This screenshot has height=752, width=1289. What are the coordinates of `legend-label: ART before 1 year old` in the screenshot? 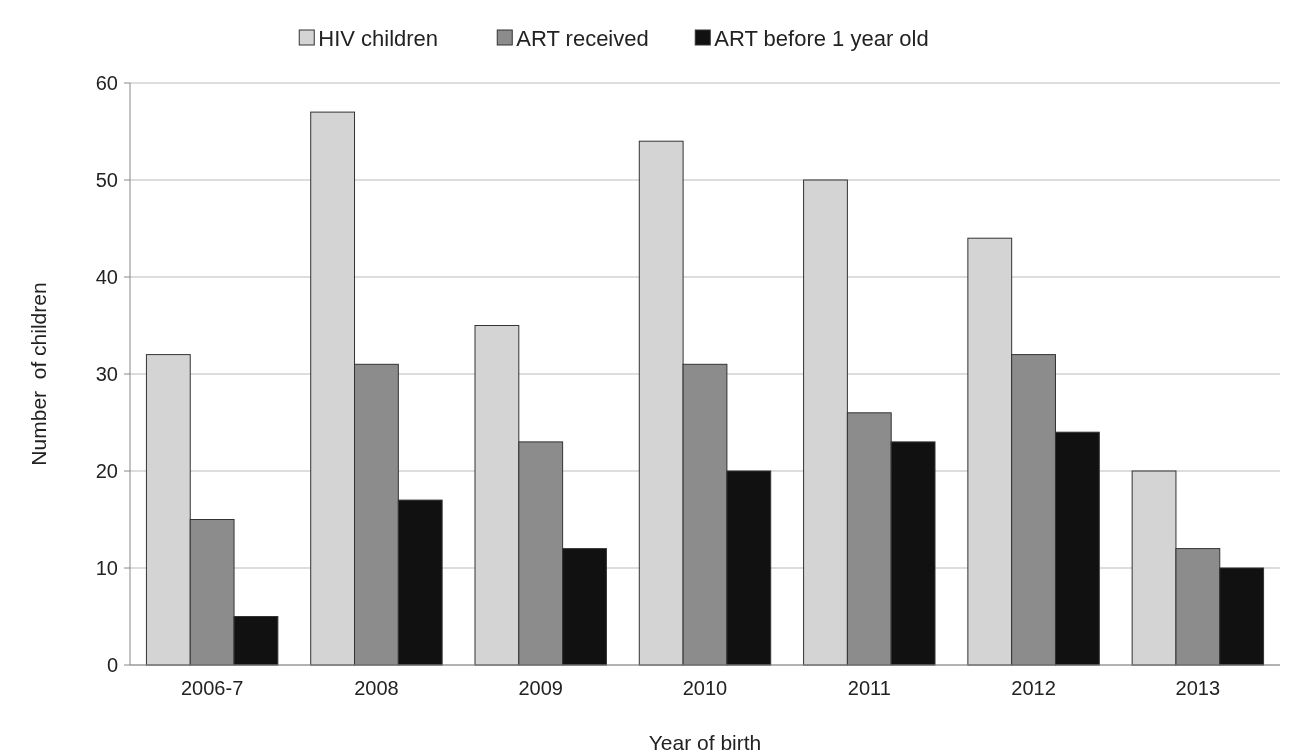 It's located at (821, 38).